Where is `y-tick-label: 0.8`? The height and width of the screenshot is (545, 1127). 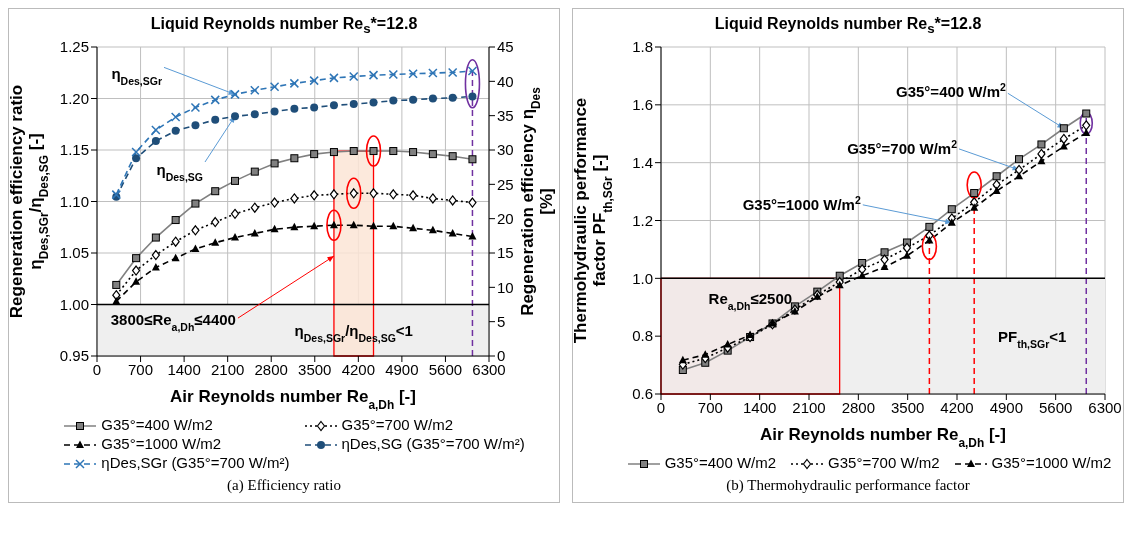 y-tick-label: 0.8 is located at coordinates (642, 336).